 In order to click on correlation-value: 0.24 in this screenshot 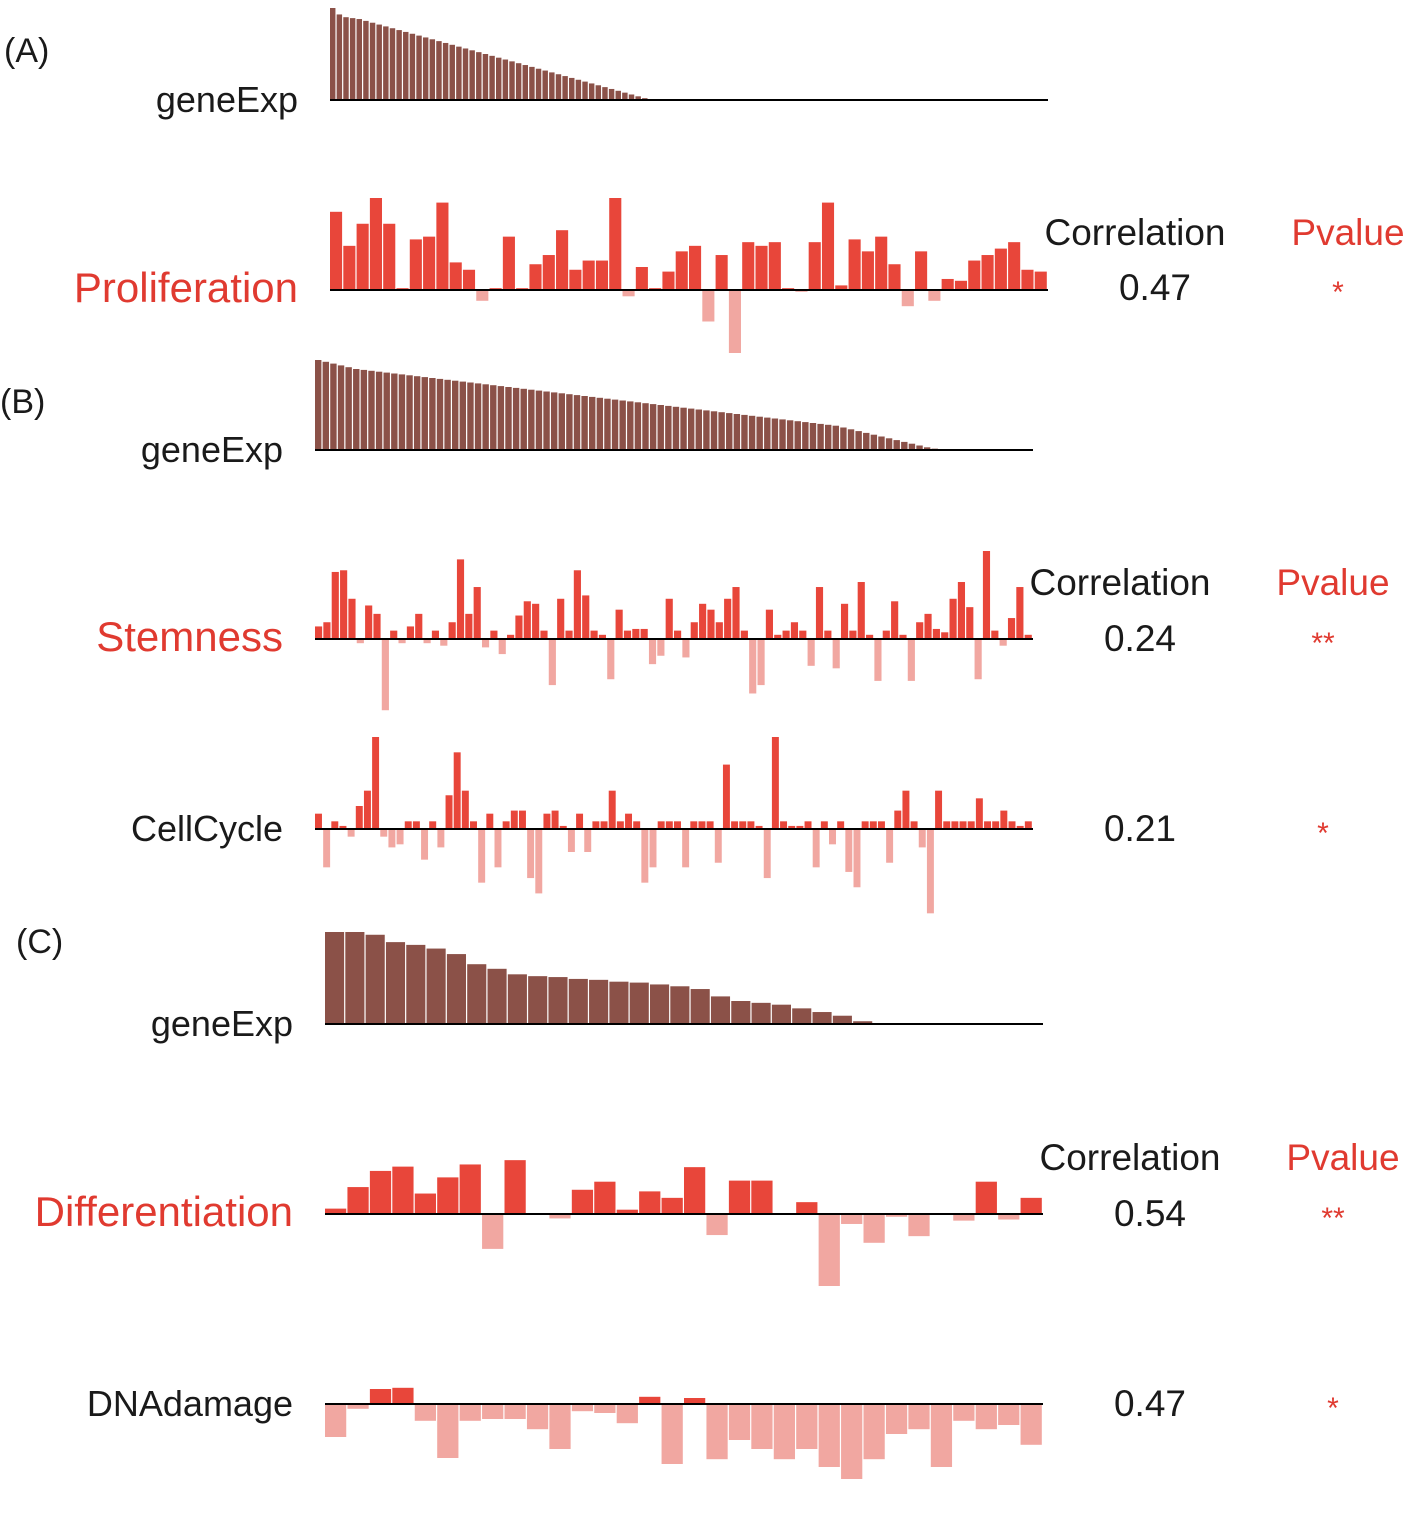, I will do `click(1140, 638)`.